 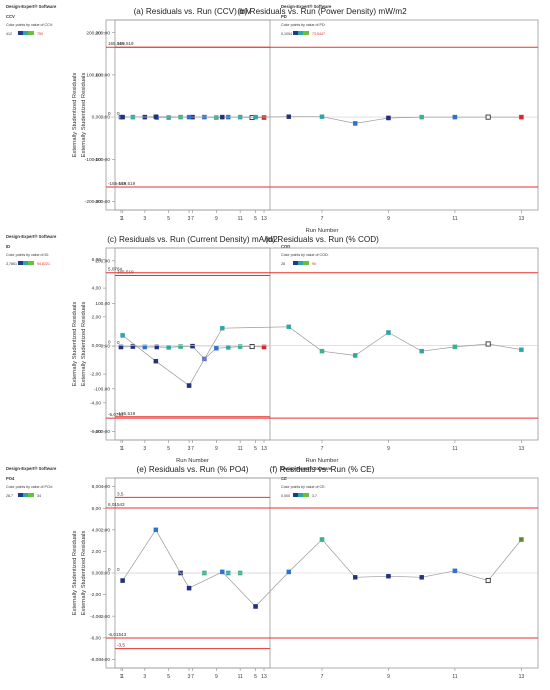 What do you see at coordinates (303, 487) in the screenshot?
I see `legend-description: Color points by value of CE:` at bounding box center [303, 487].